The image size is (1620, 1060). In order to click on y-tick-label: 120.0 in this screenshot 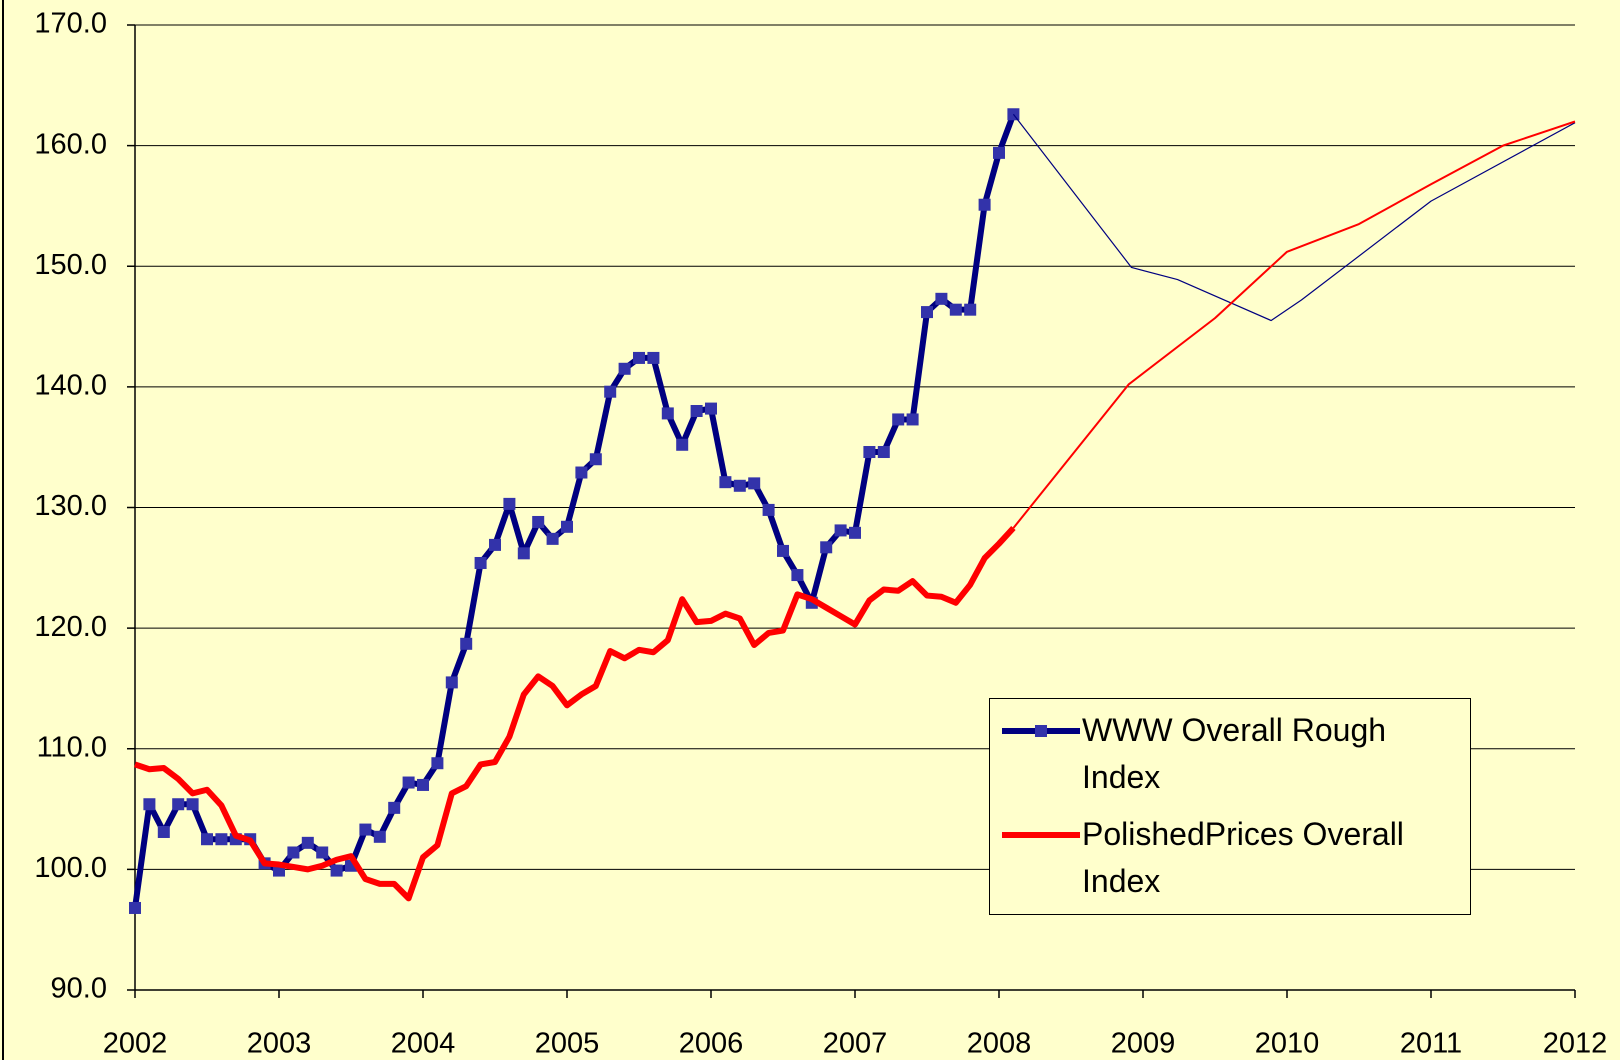, I will do `click(70, 627)`.